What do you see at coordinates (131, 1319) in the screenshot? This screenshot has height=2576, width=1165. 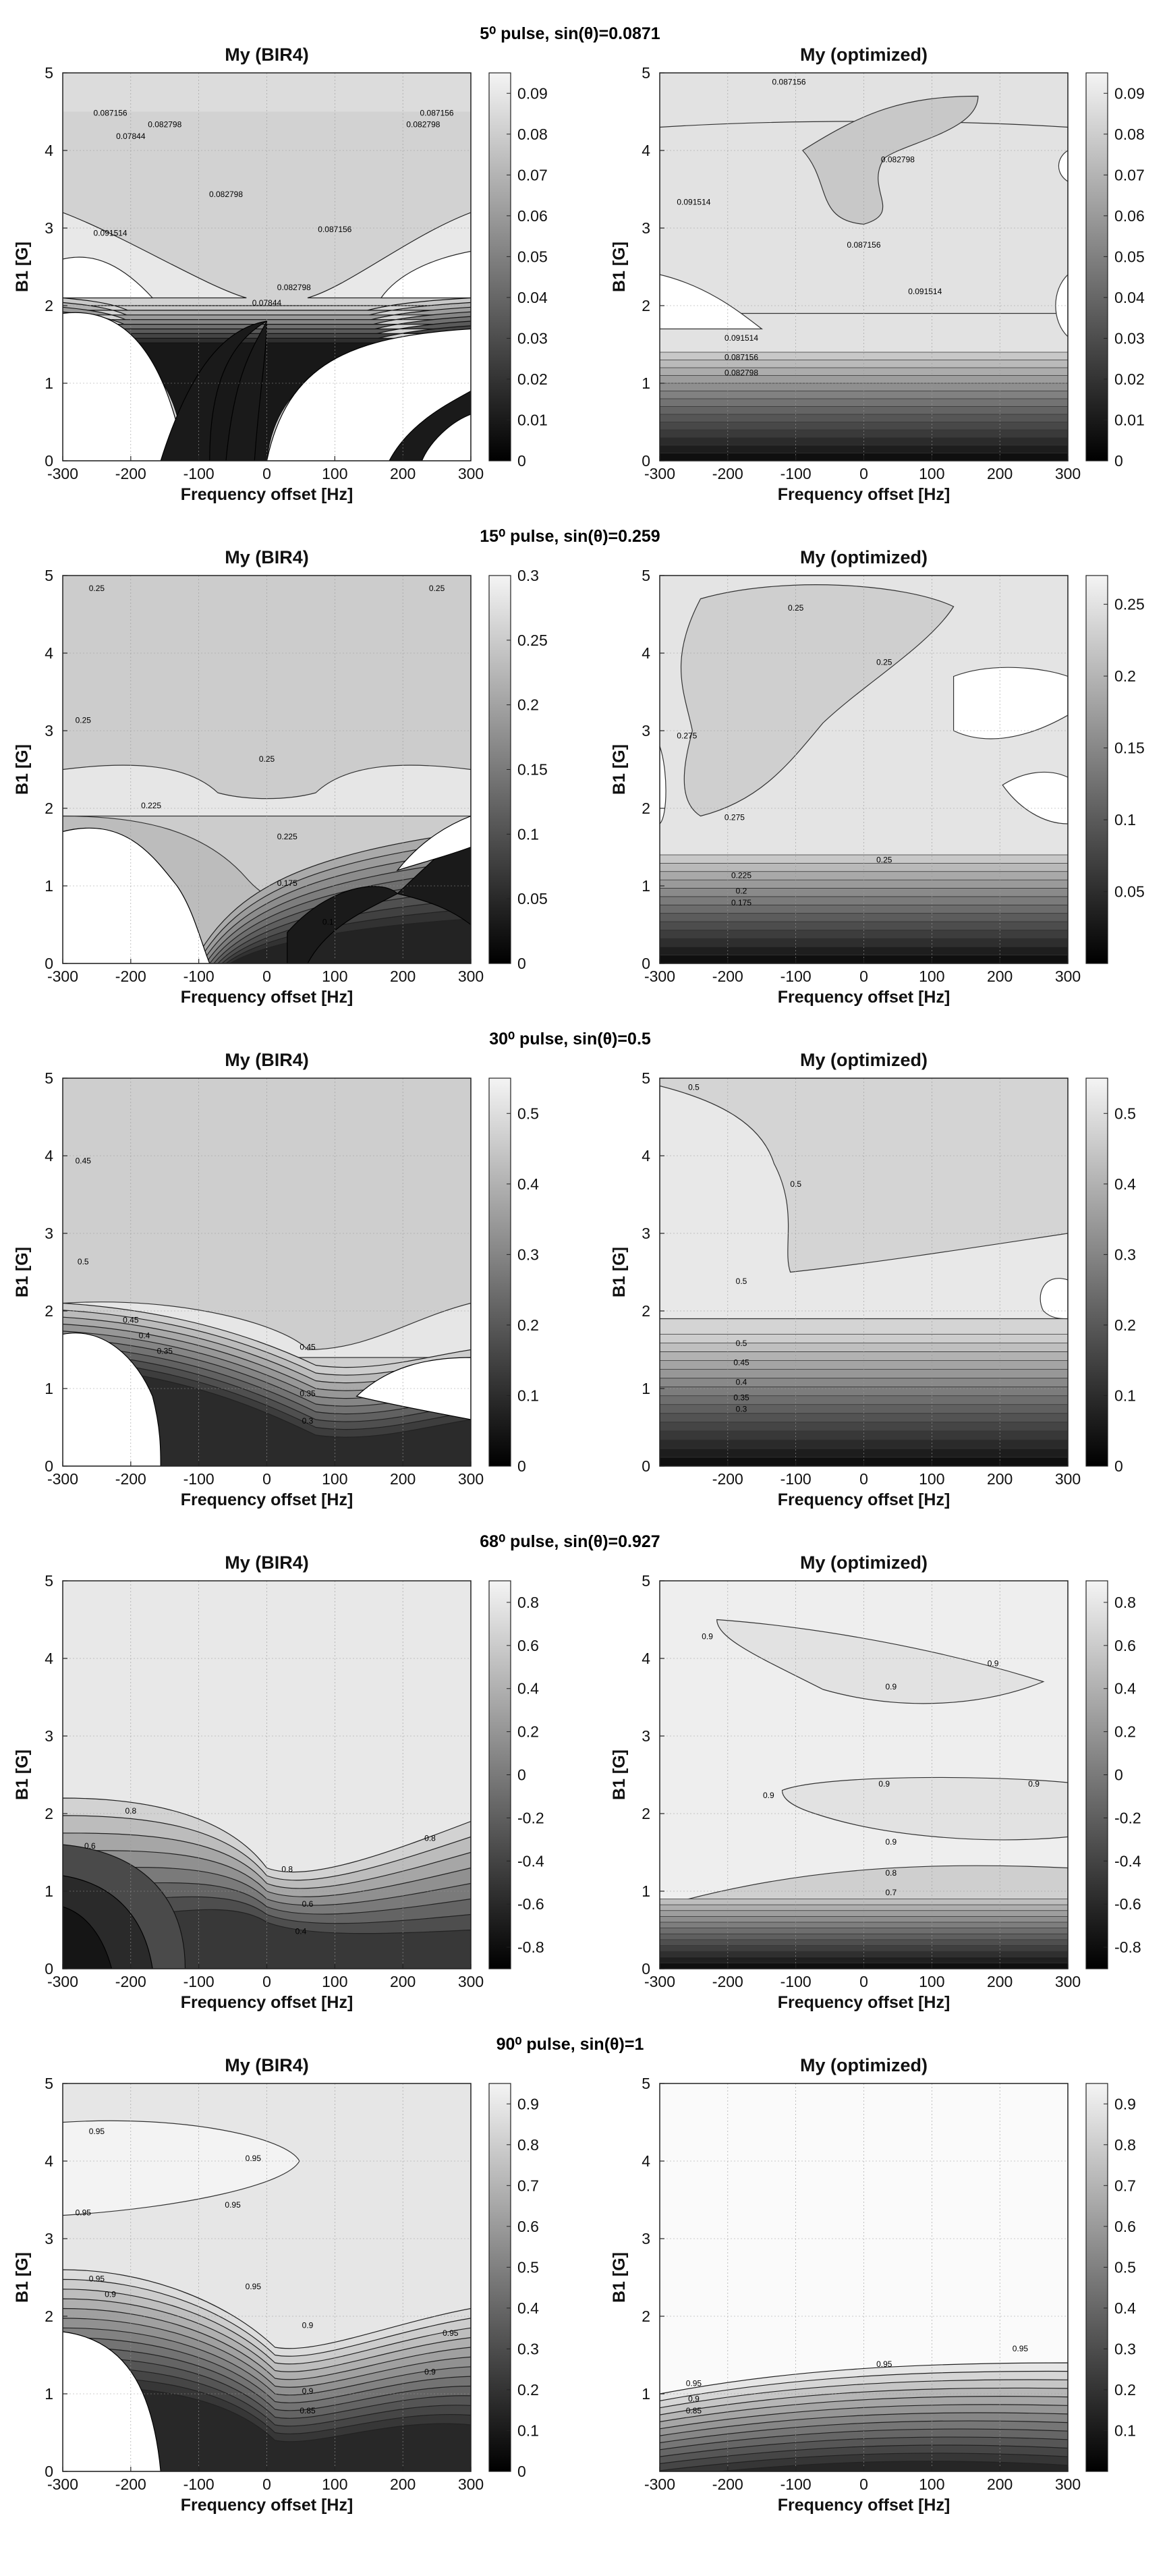 I see `contour-label: 0.45` at bounding box center [131, 1319].